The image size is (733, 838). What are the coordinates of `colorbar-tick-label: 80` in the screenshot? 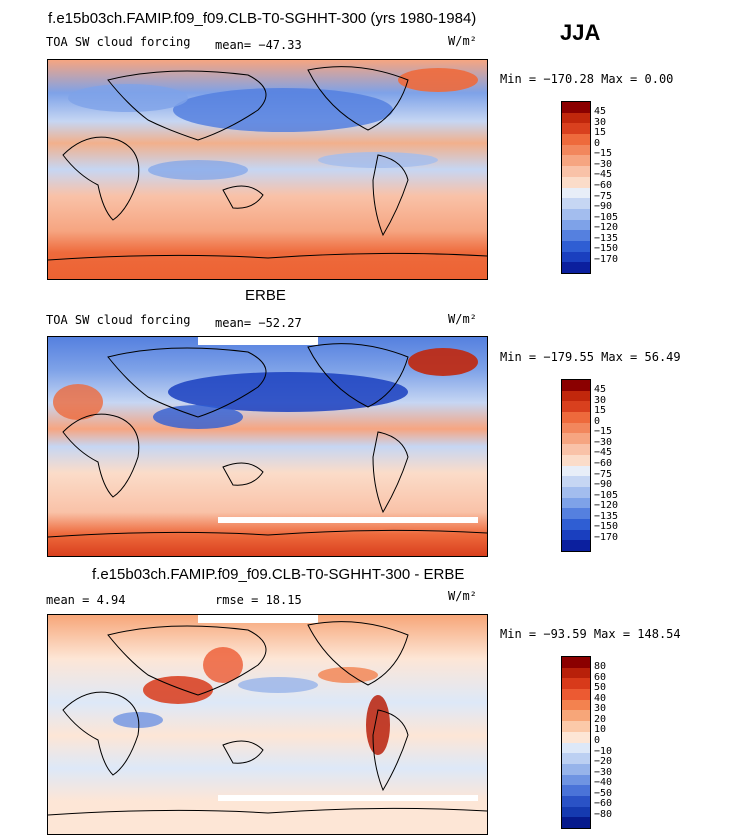 It's located at (600, 666).